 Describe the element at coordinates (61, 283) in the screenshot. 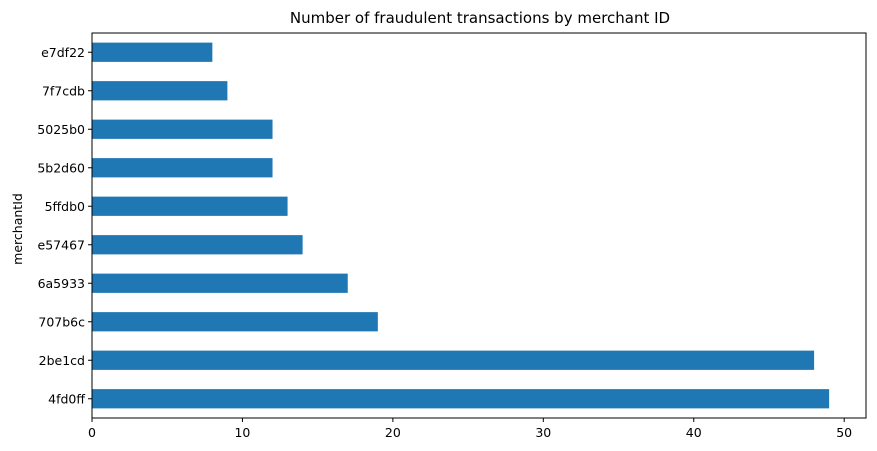

I see `y-tick-label: 6a5933` at that location.